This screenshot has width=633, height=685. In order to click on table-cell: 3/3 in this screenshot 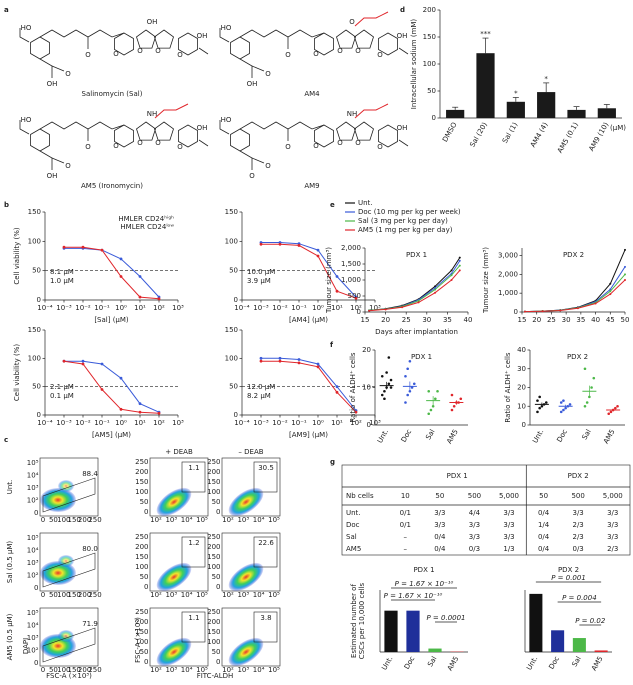, I will do `click(439, 513)`.